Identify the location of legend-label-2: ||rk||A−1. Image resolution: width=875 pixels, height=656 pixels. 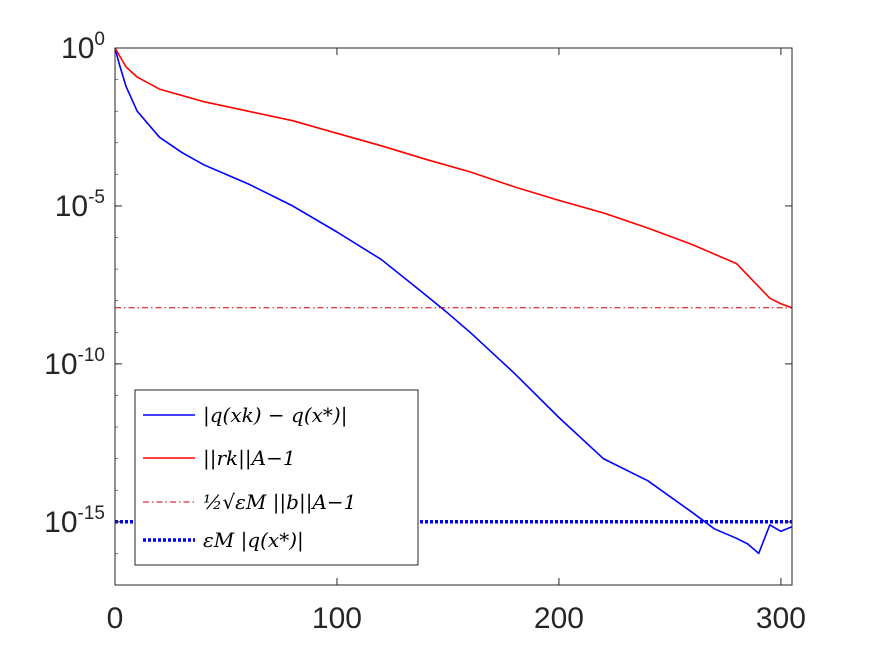
(249, 458).